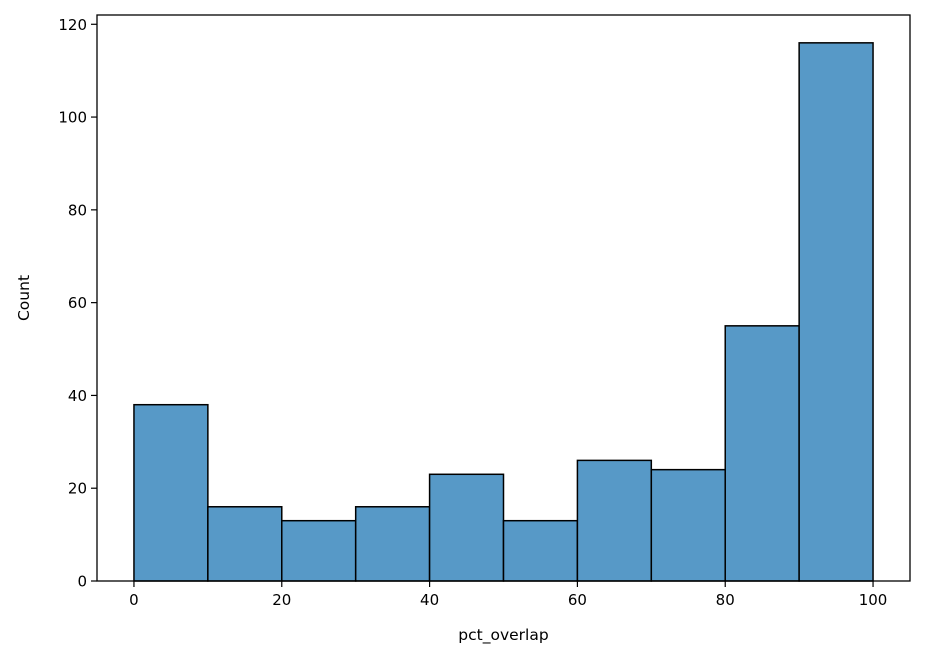 Image resolution: width=926 pixels, height=660 pixels. Describe the element at coordinates (72, 118) in the screenshot. I see `y-tick-label: 100` at that location.